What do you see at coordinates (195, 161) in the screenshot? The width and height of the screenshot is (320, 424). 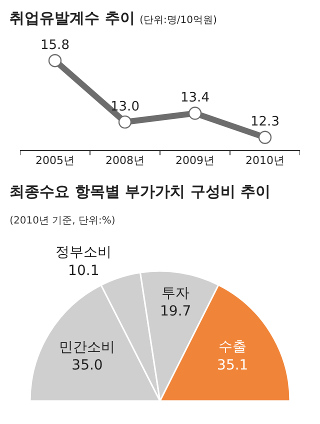 I see `x-tick-label: 2009년` at bounding box center [195, 161].